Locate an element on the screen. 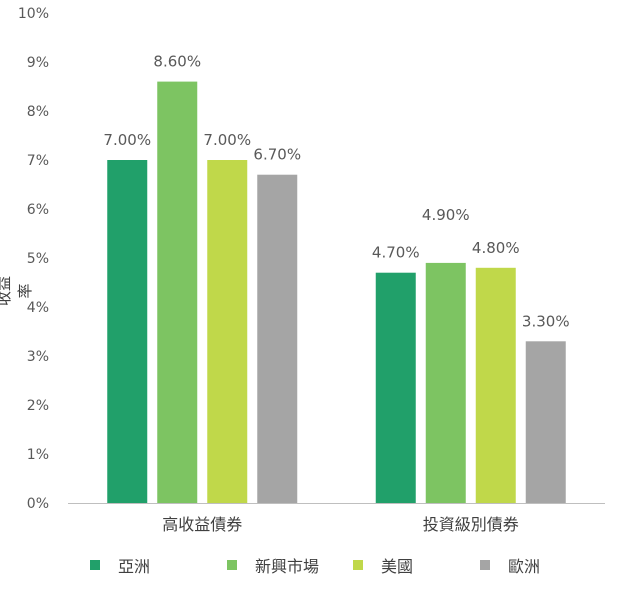 The width and height of the screenshot is (619, 592). y-tick-label: 5% is located at coordinates (38, 259).